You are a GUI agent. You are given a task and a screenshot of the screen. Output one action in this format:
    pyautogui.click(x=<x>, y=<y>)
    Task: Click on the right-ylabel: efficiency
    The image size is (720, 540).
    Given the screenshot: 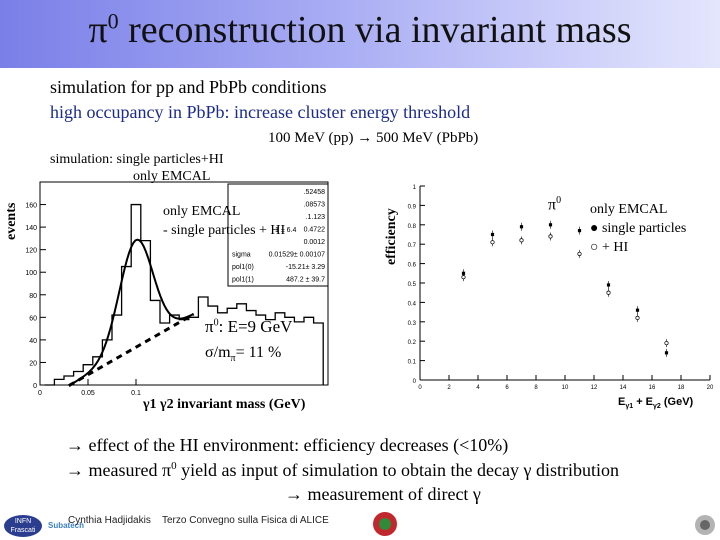 What is the action you would take?
    pyautogui.click(x=391, y=236)
    